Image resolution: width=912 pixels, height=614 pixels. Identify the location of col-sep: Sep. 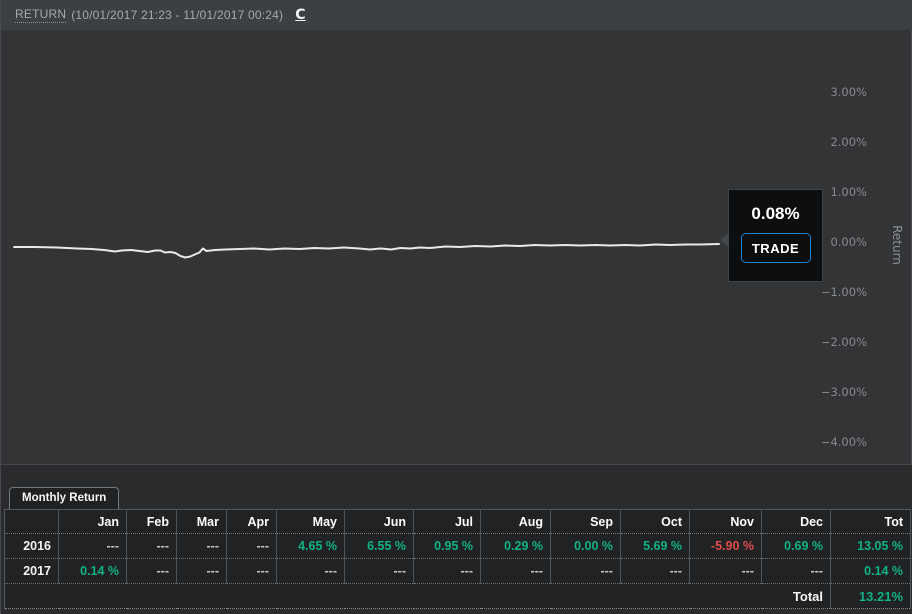
(585, 521).